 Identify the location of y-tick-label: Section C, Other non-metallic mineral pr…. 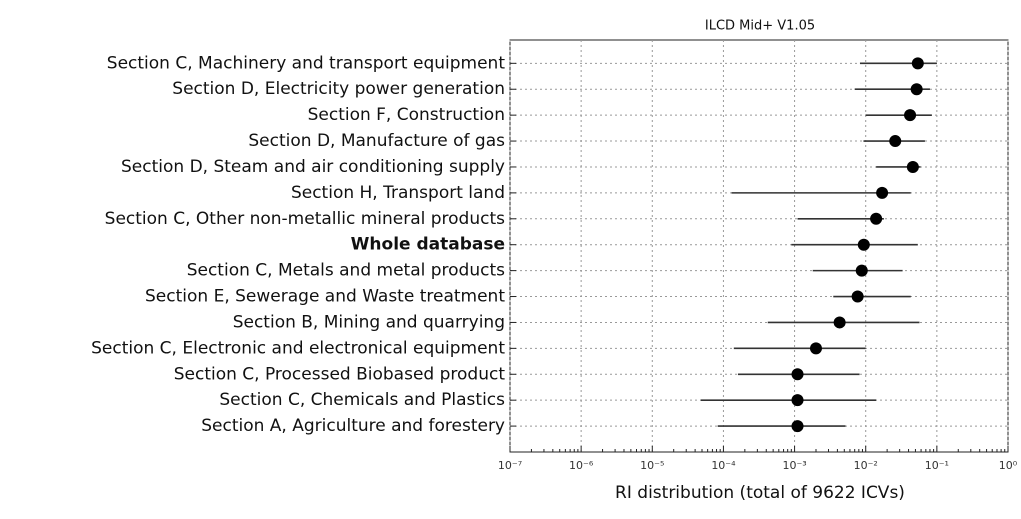
(305, 219).